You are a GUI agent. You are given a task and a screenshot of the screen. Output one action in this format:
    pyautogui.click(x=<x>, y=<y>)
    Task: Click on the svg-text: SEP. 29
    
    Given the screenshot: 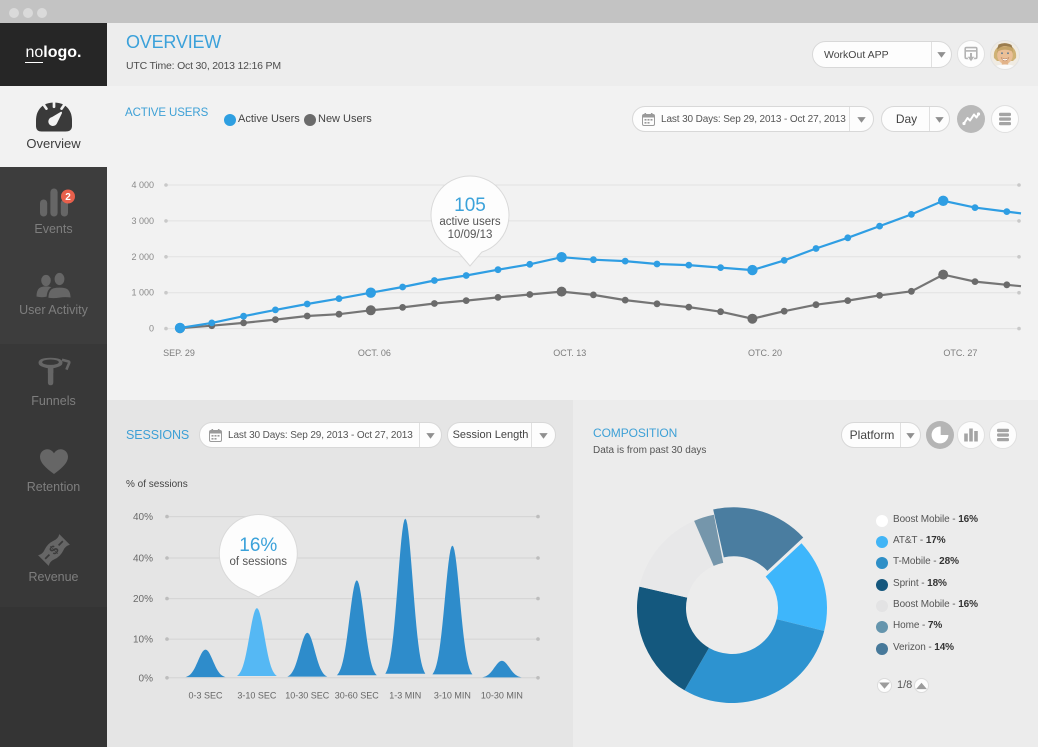 What is the action you would take?
    pyautogui.click(x=179, y=353)
    